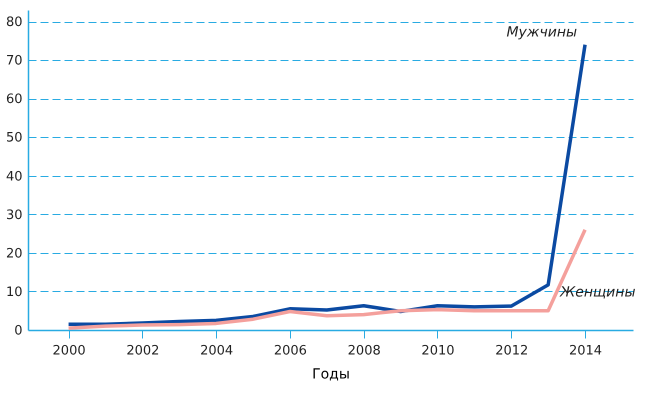 Image resolution: width=664 pixels, height=412 pixels. Describe the element at coordinates (217, 351) in the screenshot. I see `x-tick-label: 2004` at that location.